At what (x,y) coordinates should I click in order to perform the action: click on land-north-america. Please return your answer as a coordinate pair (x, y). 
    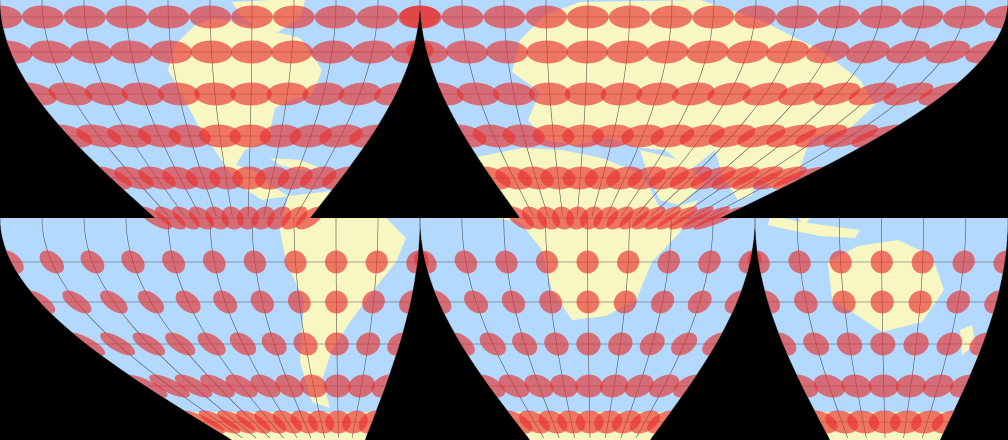
    Looking at the image, I should click on (245, 109).